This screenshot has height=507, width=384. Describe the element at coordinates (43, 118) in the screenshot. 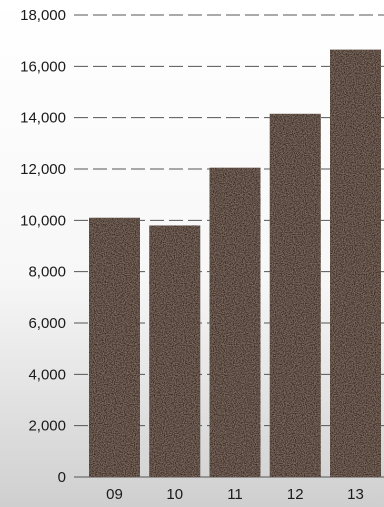

I see `y-tick-label: 14,000` at that location.